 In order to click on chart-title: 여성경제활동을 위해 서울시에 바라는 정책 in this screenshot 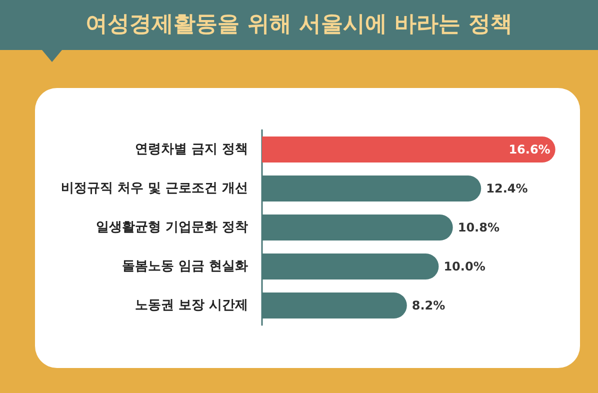, I will do `click(299, 25)`.